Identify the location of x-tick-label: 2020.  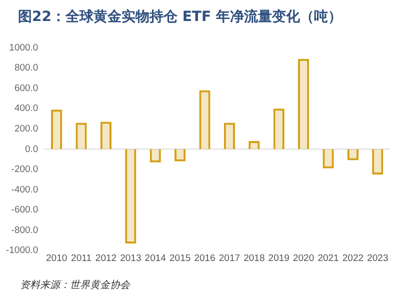
(303, 258).